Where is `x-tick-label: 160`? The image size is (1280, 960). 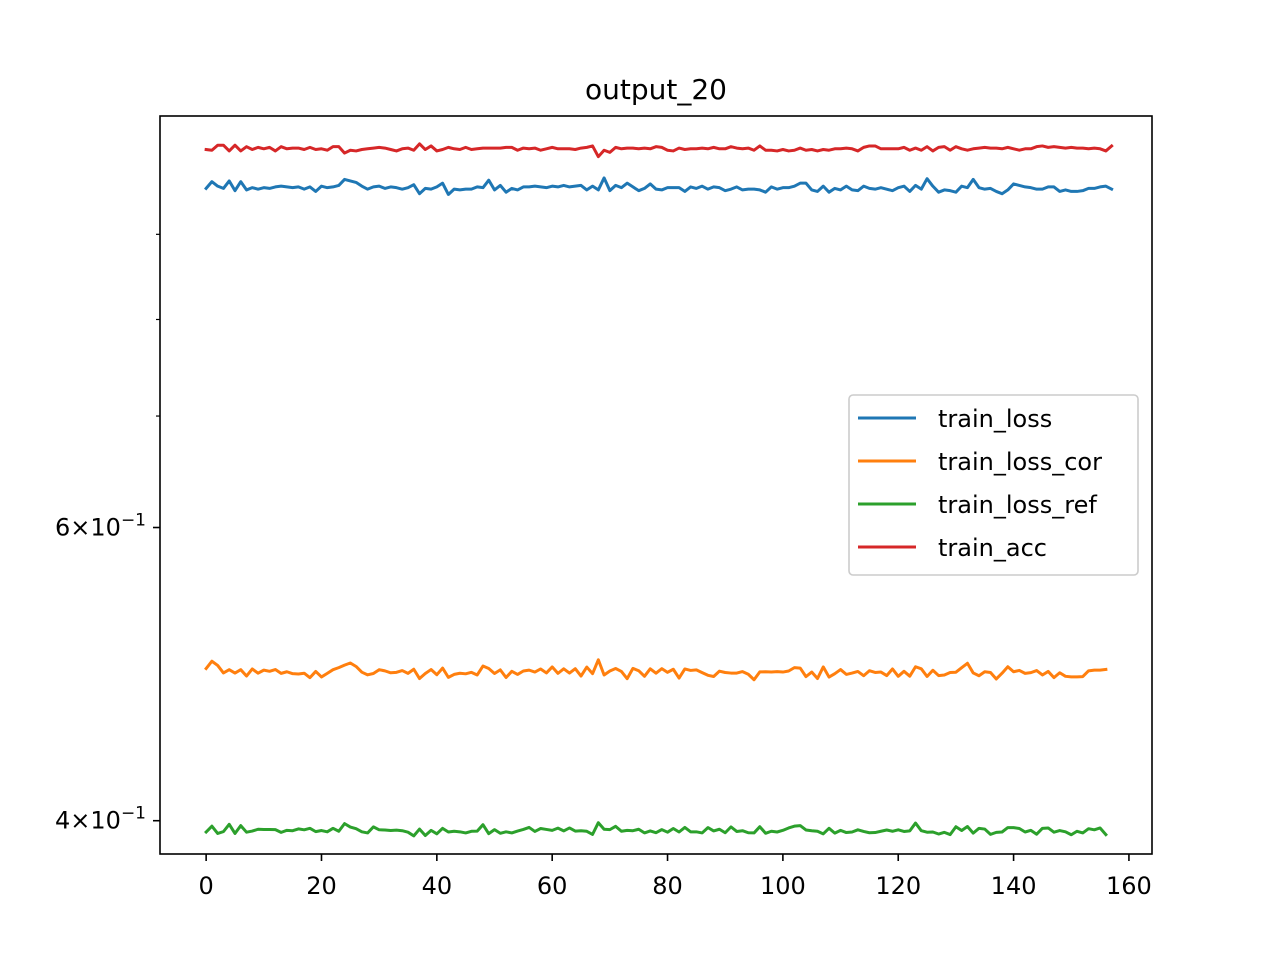
x-tick-label: 160 is located at coordinates (1129, 886).